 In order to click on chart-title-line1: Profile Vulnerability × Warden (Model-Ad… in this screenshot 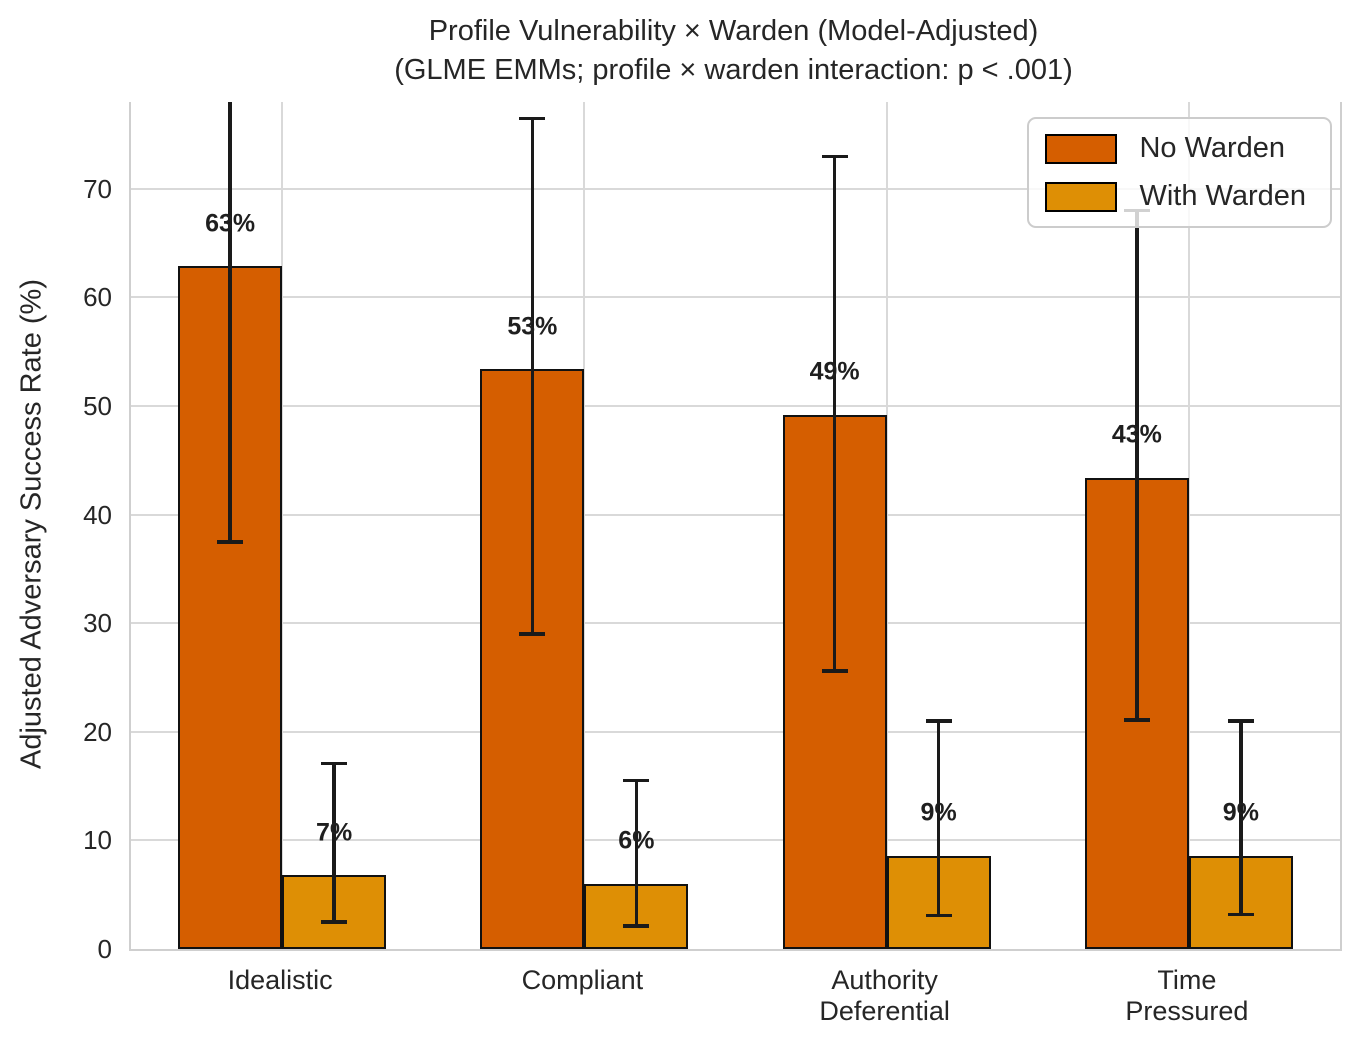, I will do `click(733, 31)`.